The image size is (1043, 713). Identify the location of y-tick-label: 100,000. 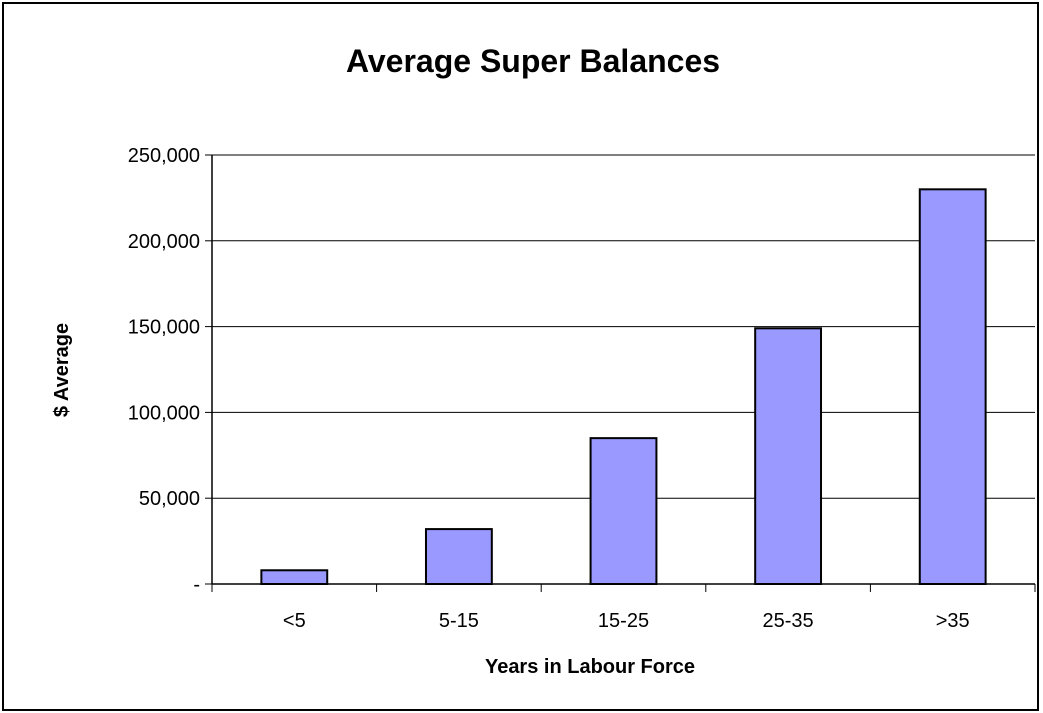
(164, 413).